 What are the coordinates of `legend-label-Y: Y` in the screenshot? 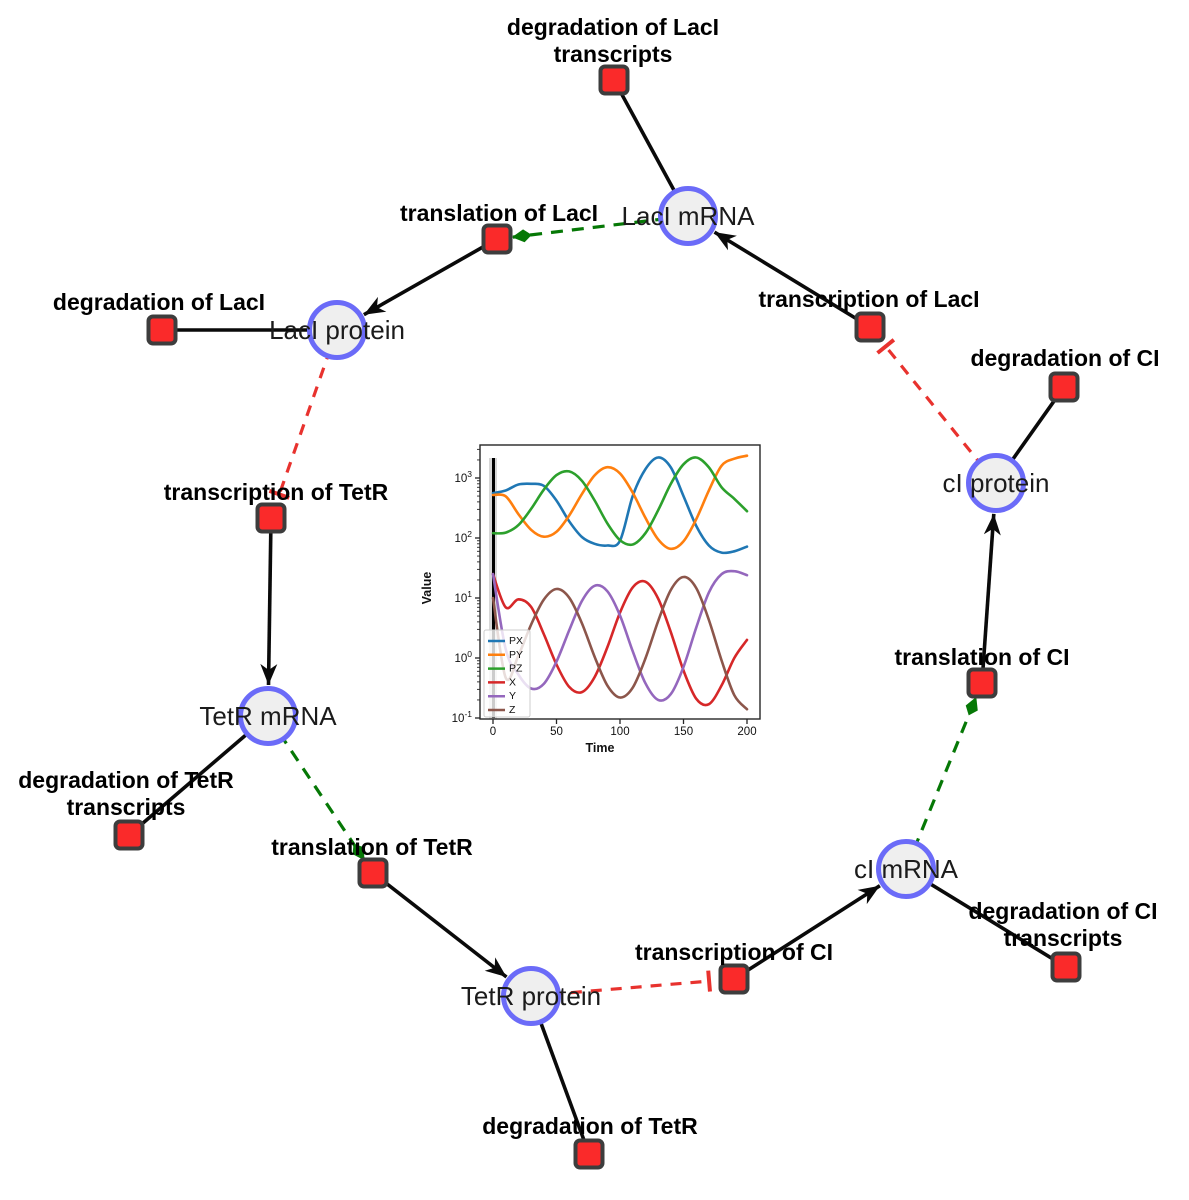 It's located at (512, 696).